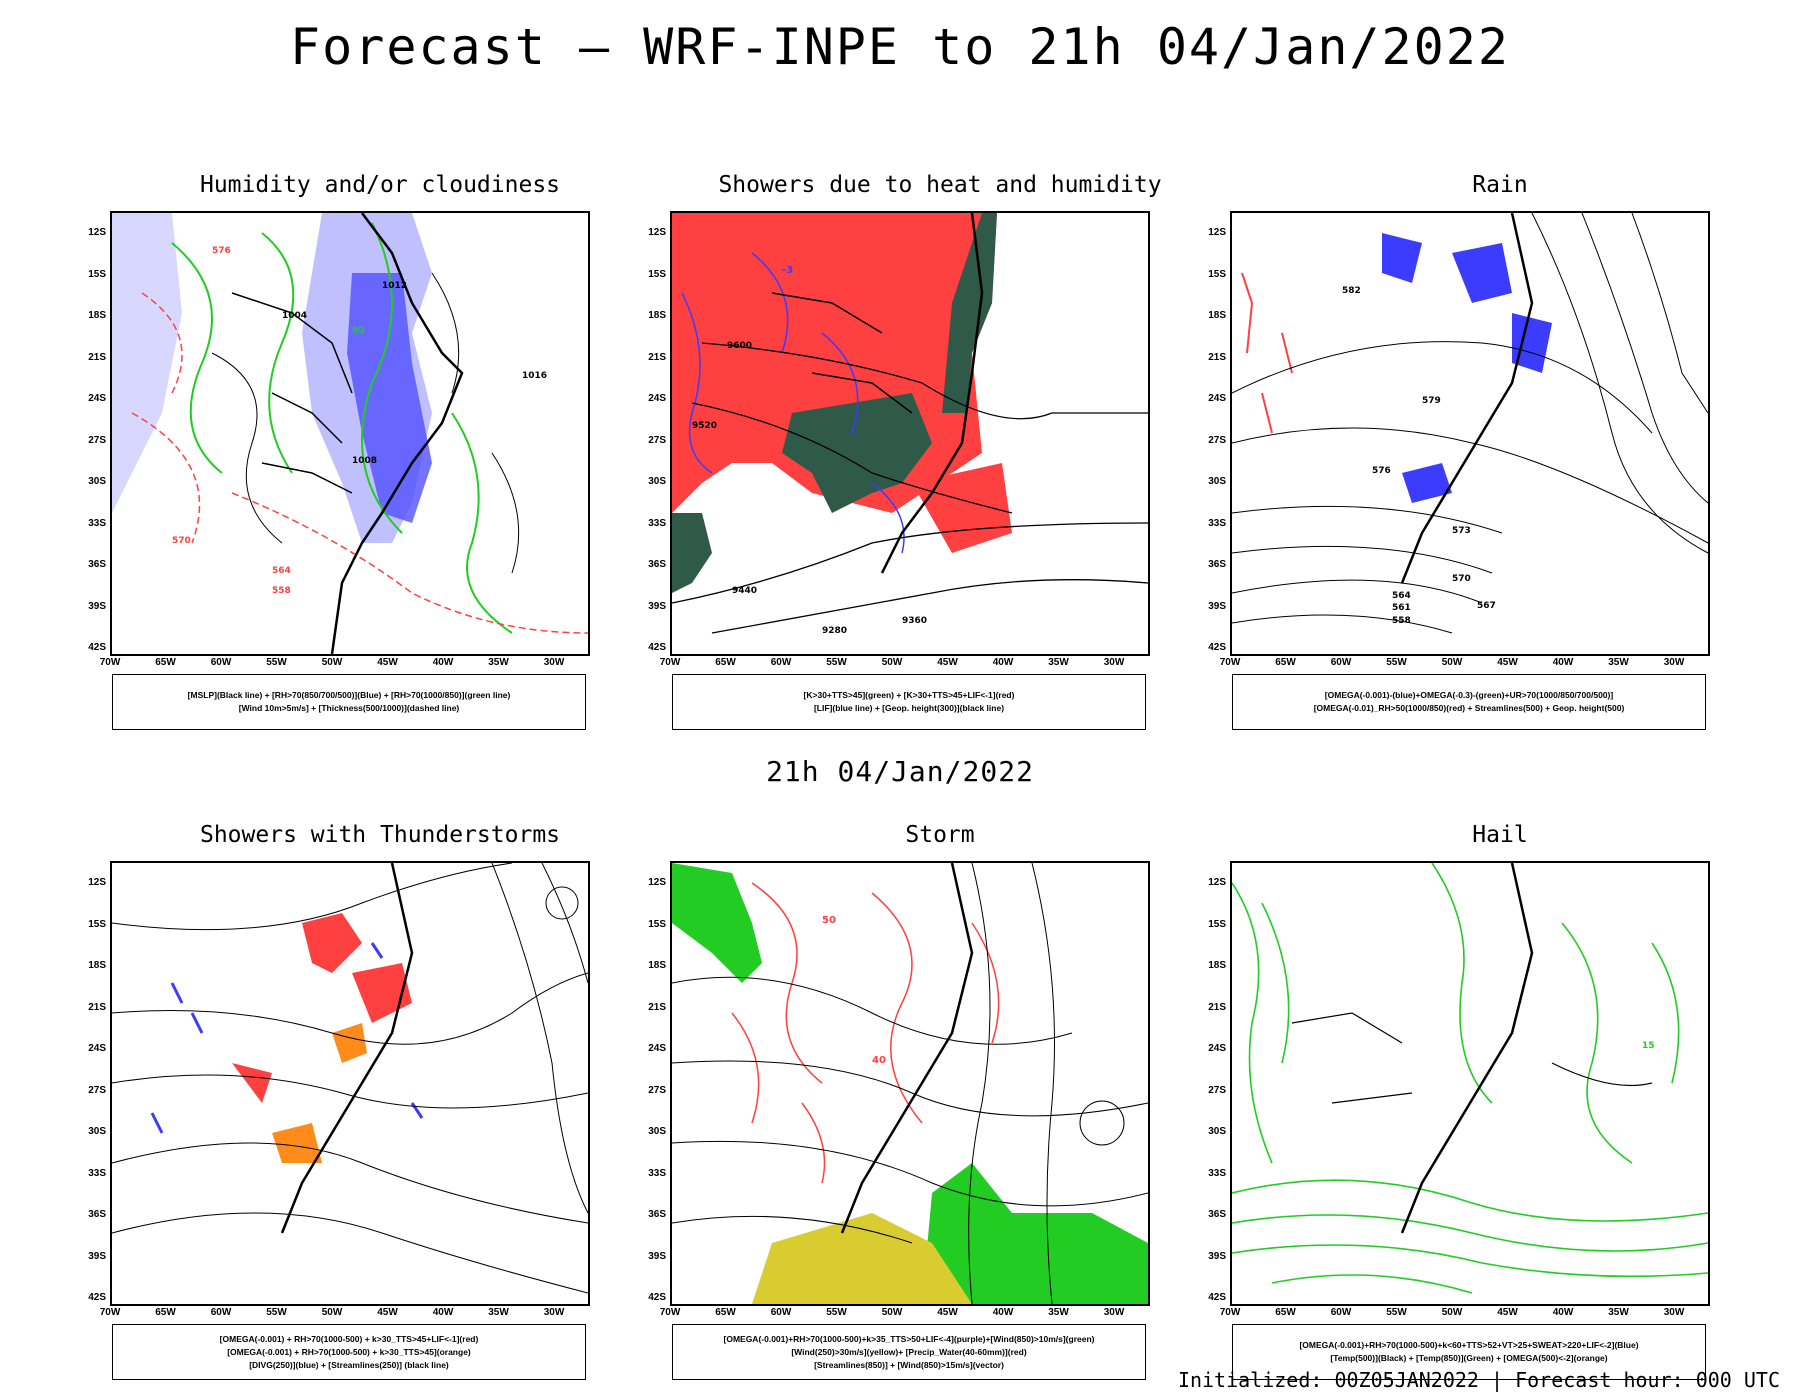 Image resolution: width=1800 pixels, height=1400 pixels. I want to click on contour-label: 573, so click(1461, 531).